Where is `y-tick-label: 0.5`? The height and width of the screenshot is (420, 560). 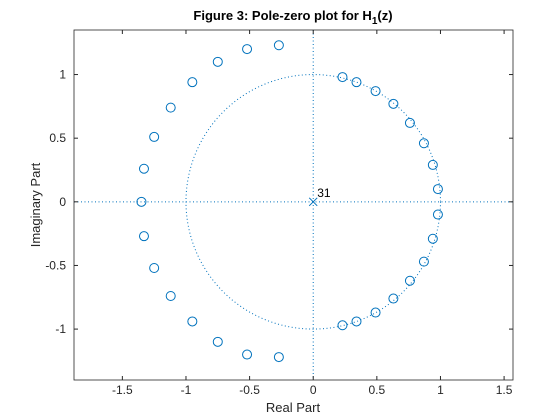 y-tick-label: 0.5 is located at coordinates (57, 138).